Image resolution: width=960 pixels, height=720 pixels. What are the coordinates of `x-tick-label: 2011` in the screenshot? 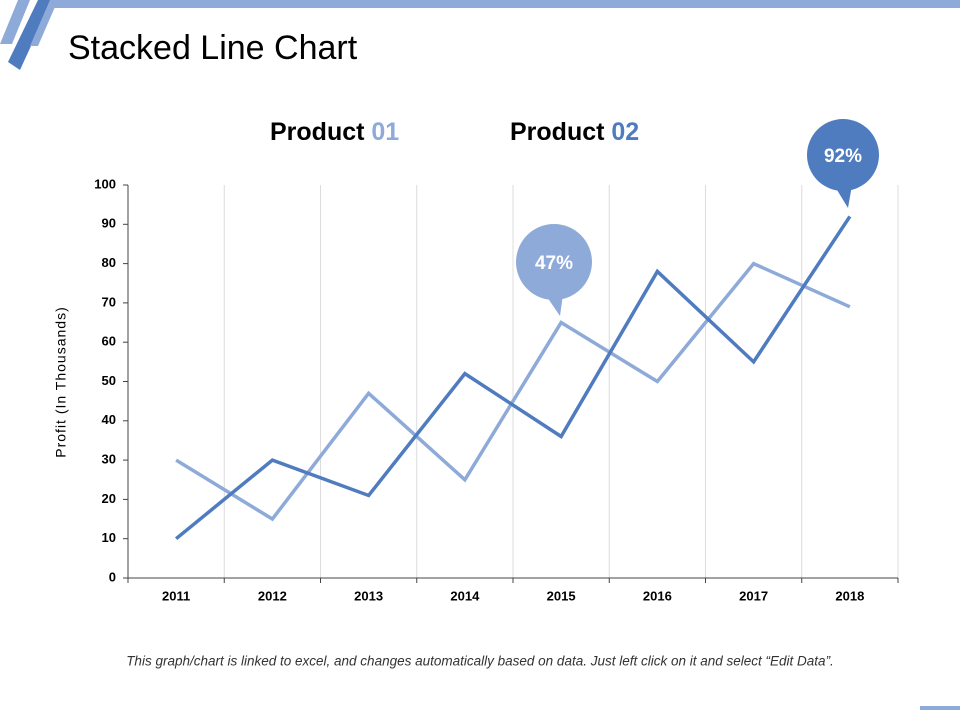 It's located at (176, 595).